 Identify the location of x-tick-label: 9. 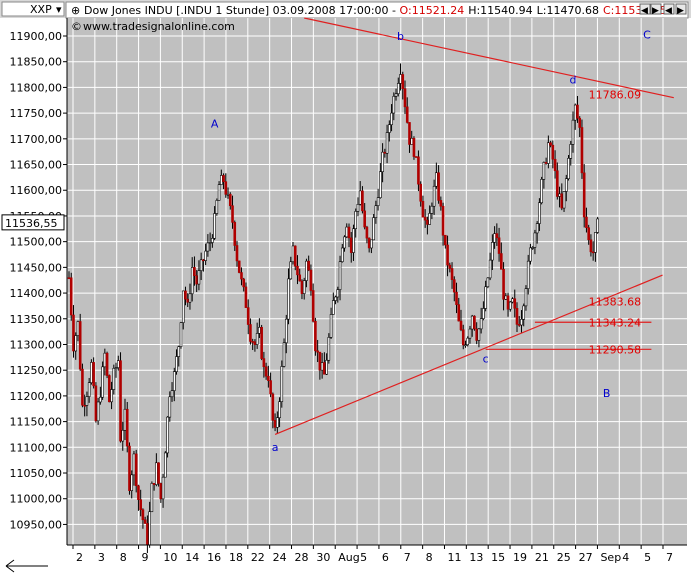
(145, 557).